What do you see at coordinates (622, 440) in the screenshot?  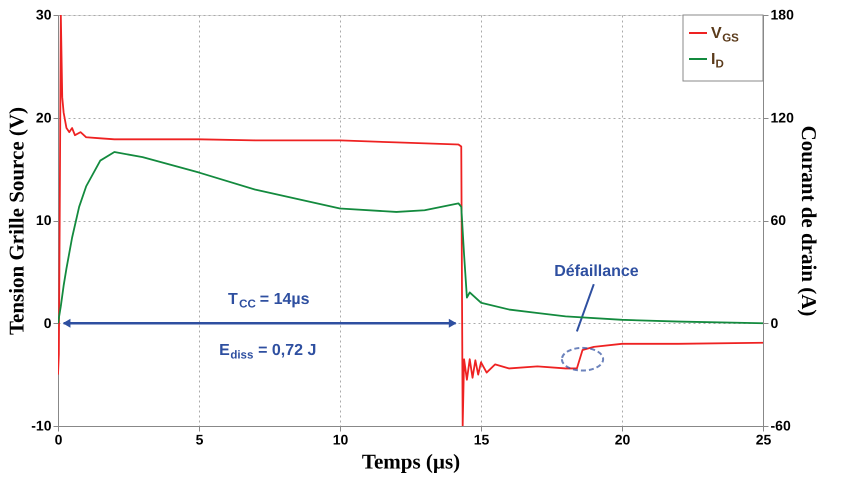 I see `x-tick-label: 20` at bounding box center [622, 440].